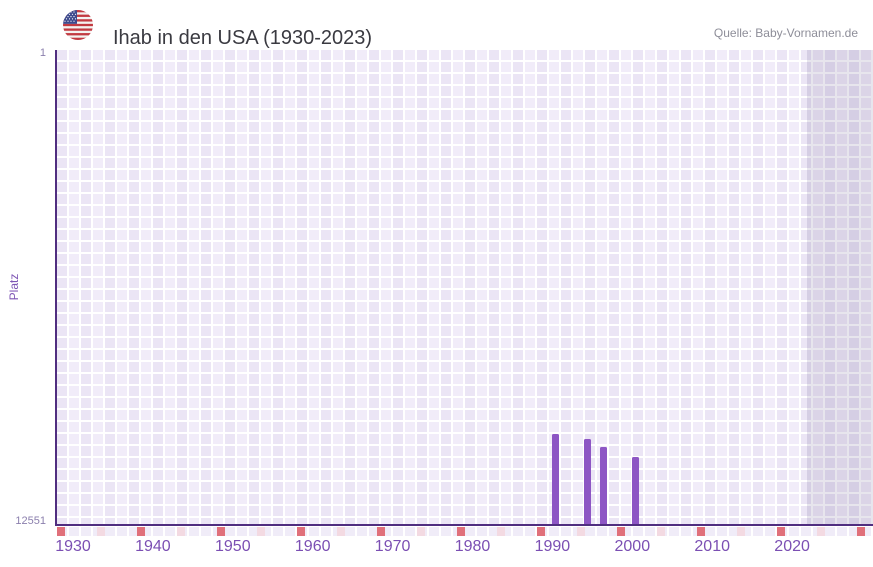 The image size is (873, 567). What do you see at coordinates (243, 38) in the screenshot?
I see `page-title: Ihab in den USA (1930-2023)` at bounding box center [243, 38].